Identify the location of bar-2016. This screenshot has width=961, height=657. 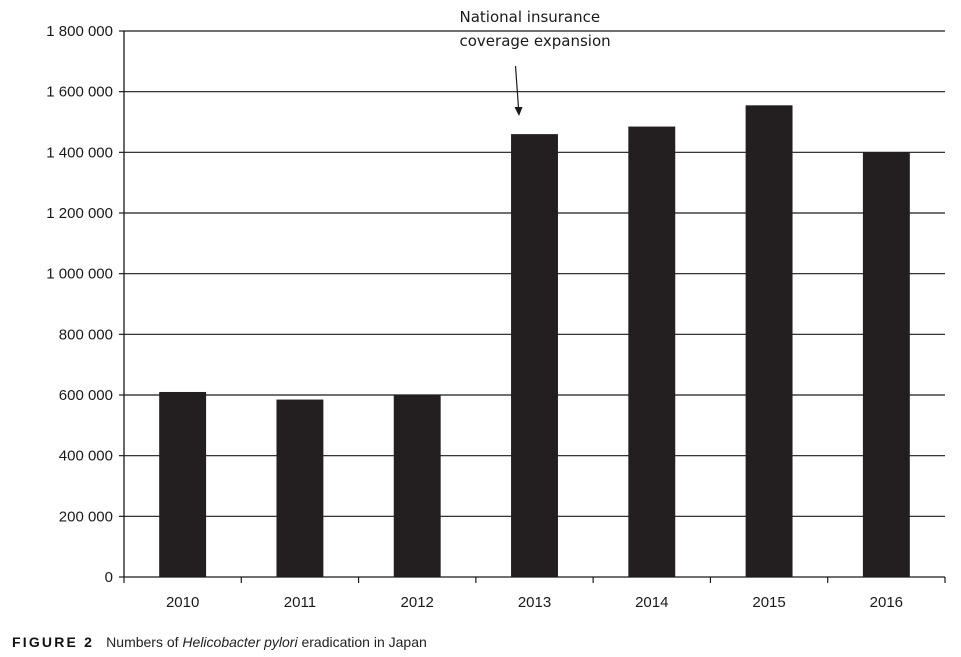
(886, 365).